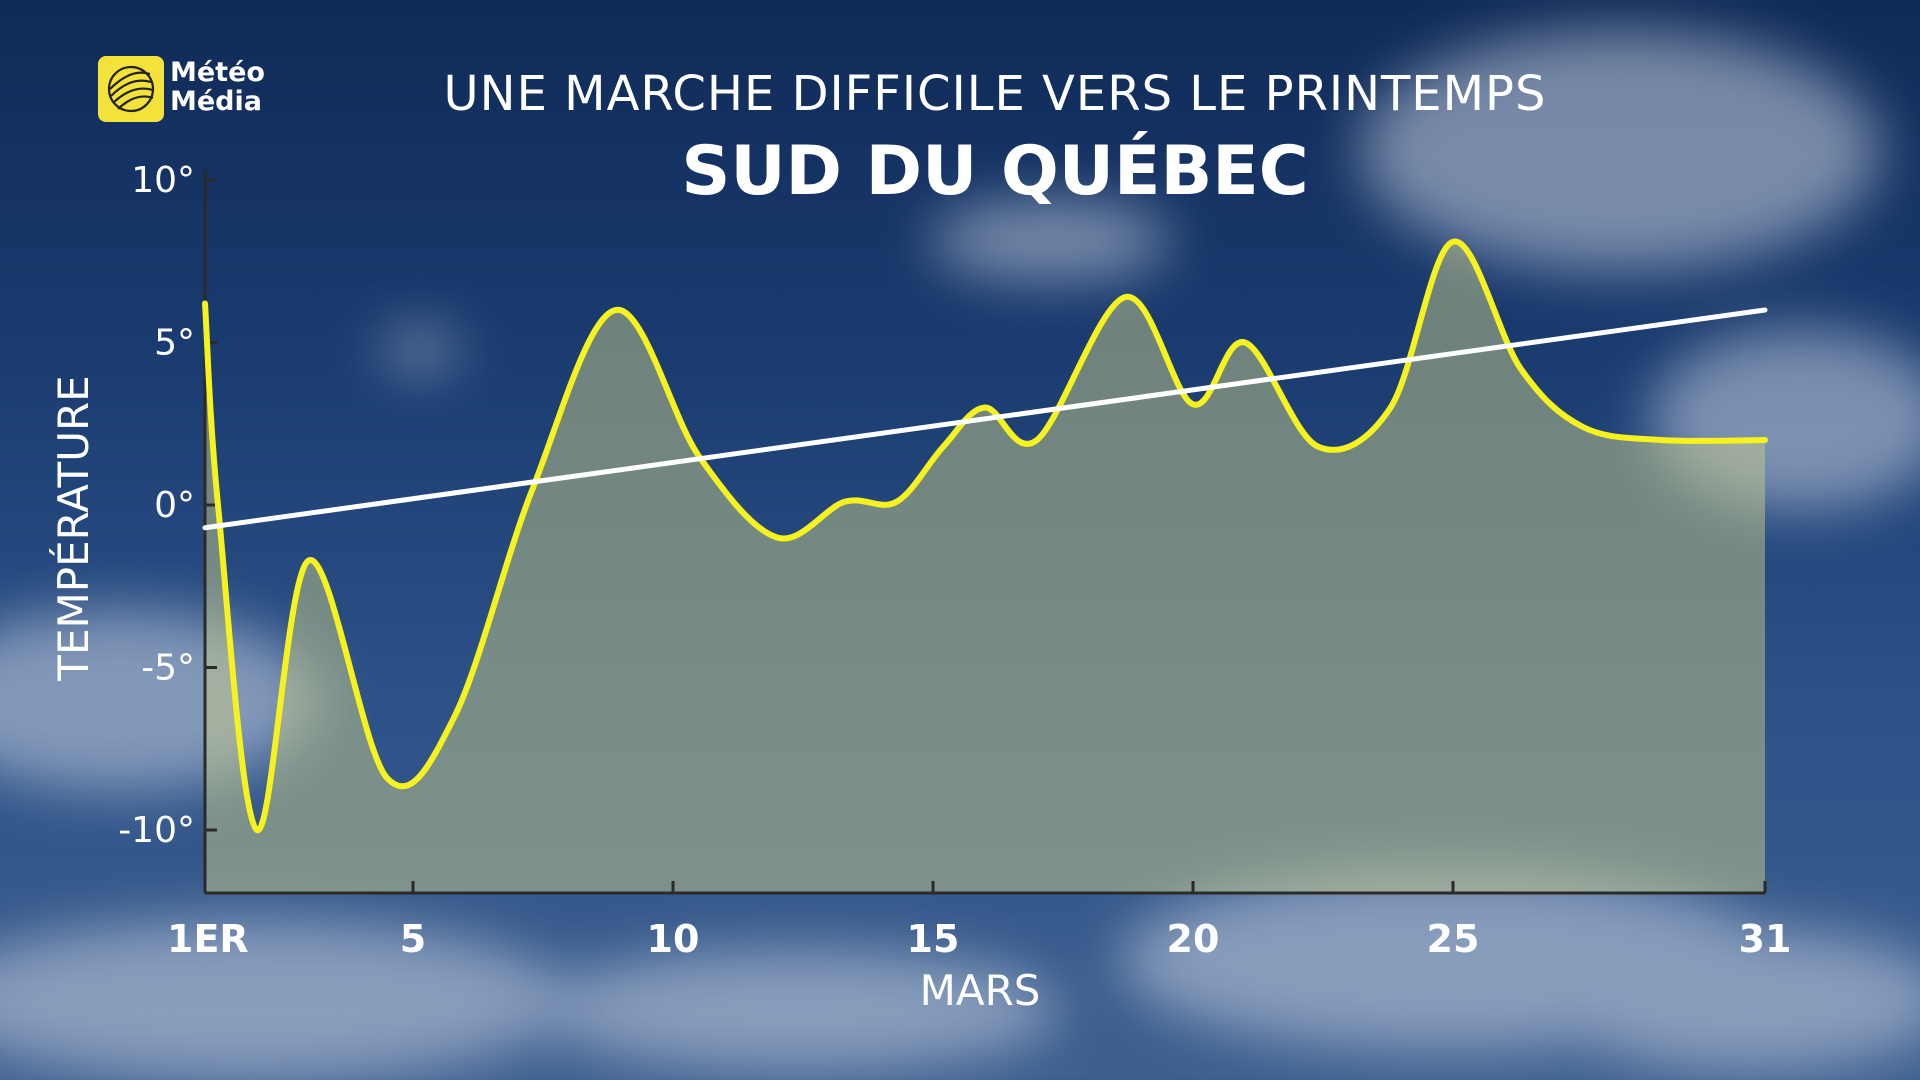 The height and width of the screenshot is (1080, 1920). Describe the element at coordinates (933, 939) in the screenshot. I see `x-tick-label: 15` at that location.